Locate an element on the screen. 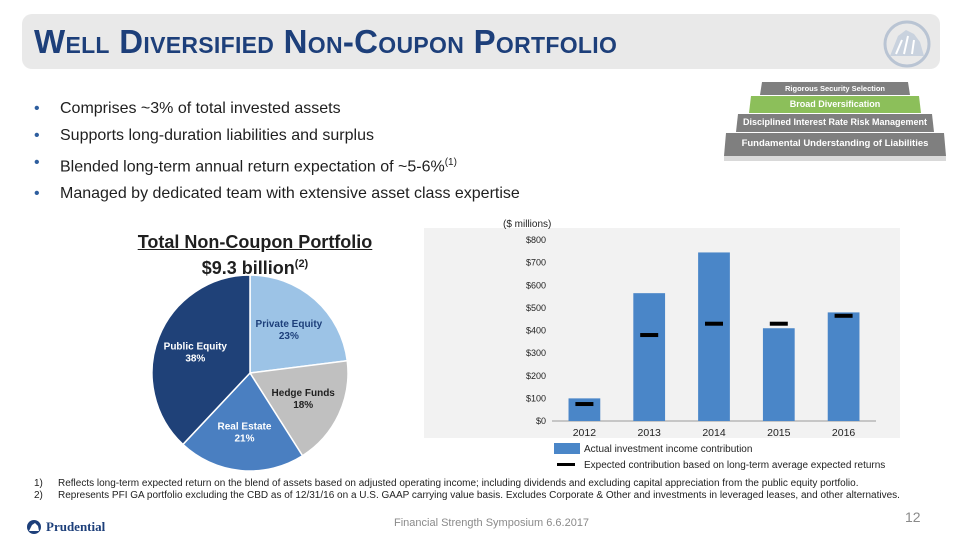  x-tick-label: 2012 is located at coordinates (585, 433).